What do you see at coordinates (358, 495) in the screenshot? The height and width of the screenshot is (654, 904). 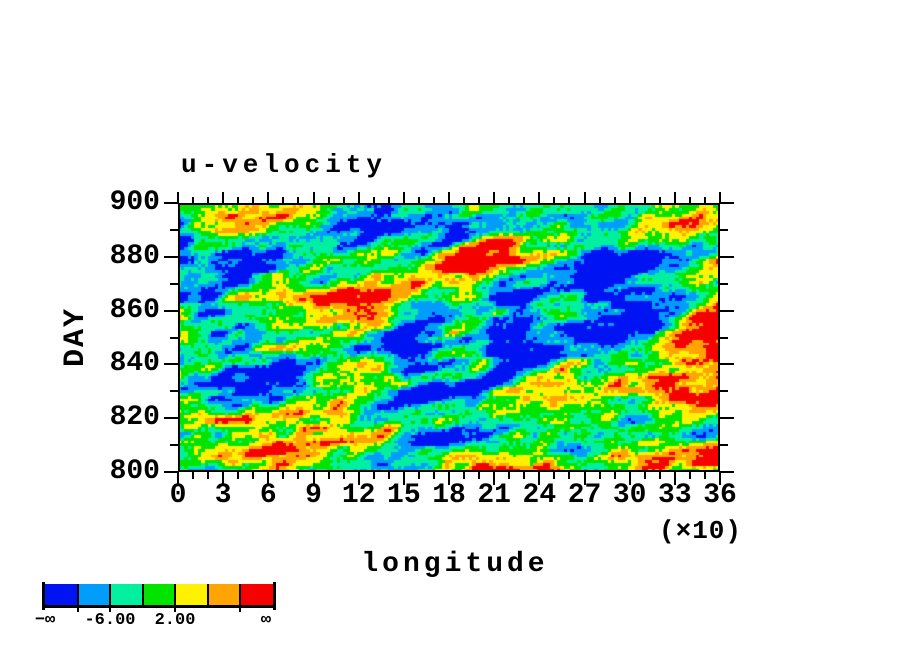 I see `x-tick-label: 12` at bounding box center [358, 495].